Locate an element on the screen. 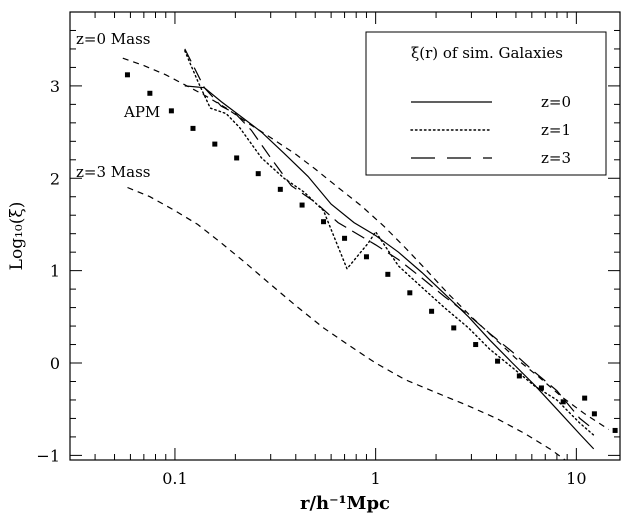 Image resolution: width=625 pixels, height=519 pixels. legend-title: ξ(r) of sim. Galaxies is located at coordinates (487, 53).